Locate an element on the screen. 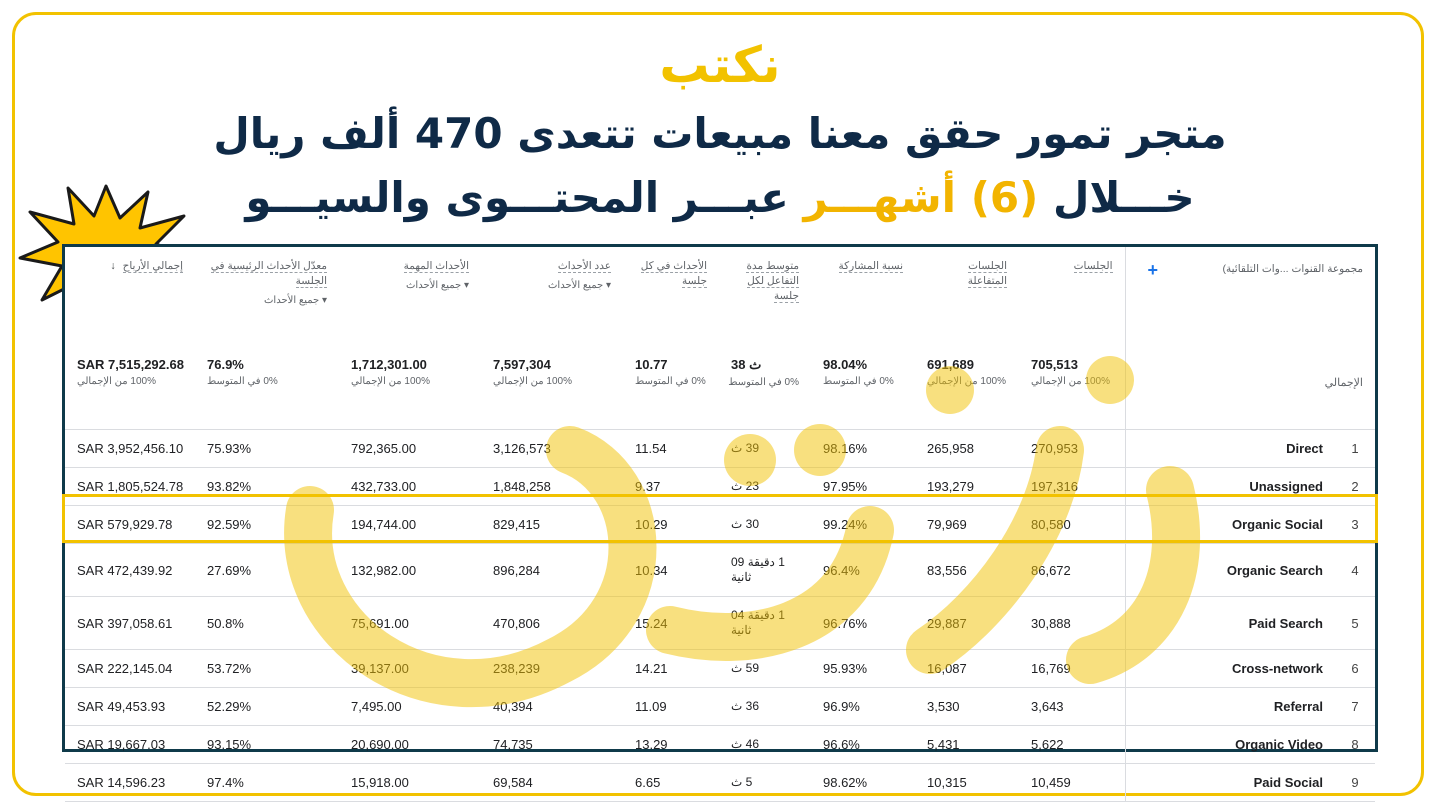 The height and width of the screenshot is (810, 1440). total-value: 705,513 is located at coordinates (1054, 364).